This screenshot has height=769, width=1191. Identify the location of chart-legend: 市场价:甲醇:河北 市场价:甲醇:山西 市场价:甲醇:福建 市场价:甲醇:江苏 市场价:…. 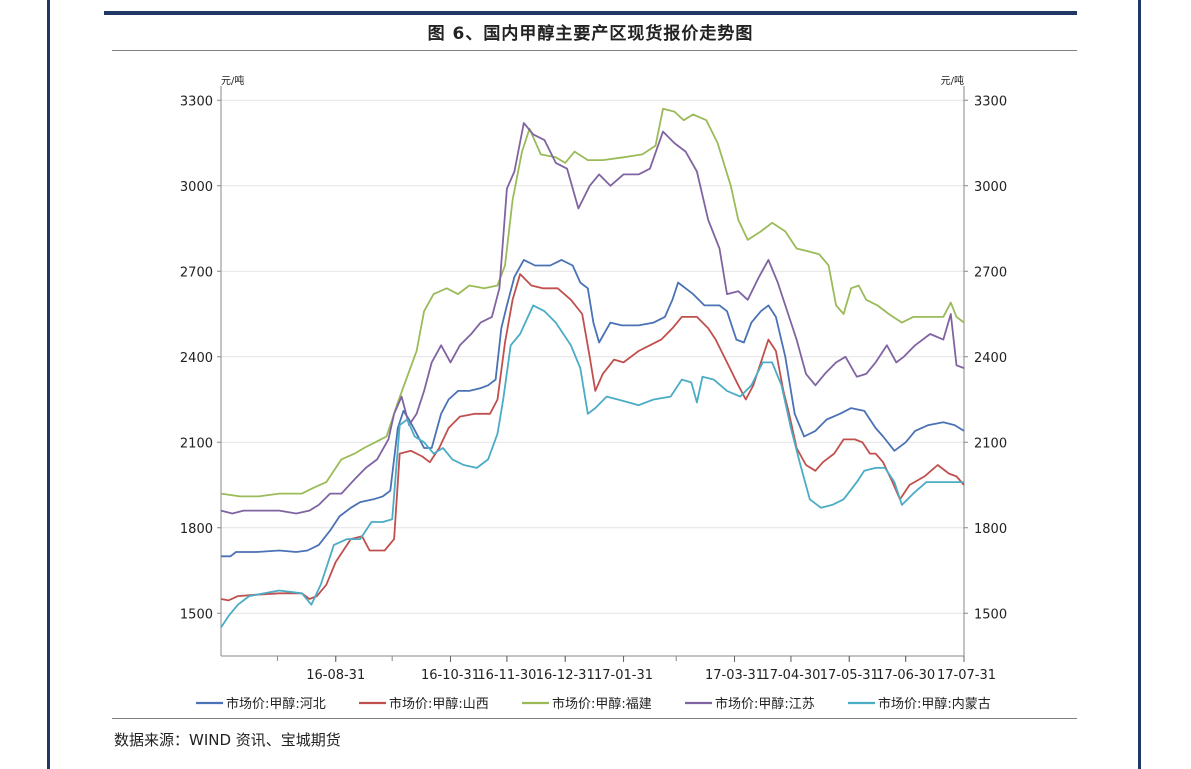
(593, 704).